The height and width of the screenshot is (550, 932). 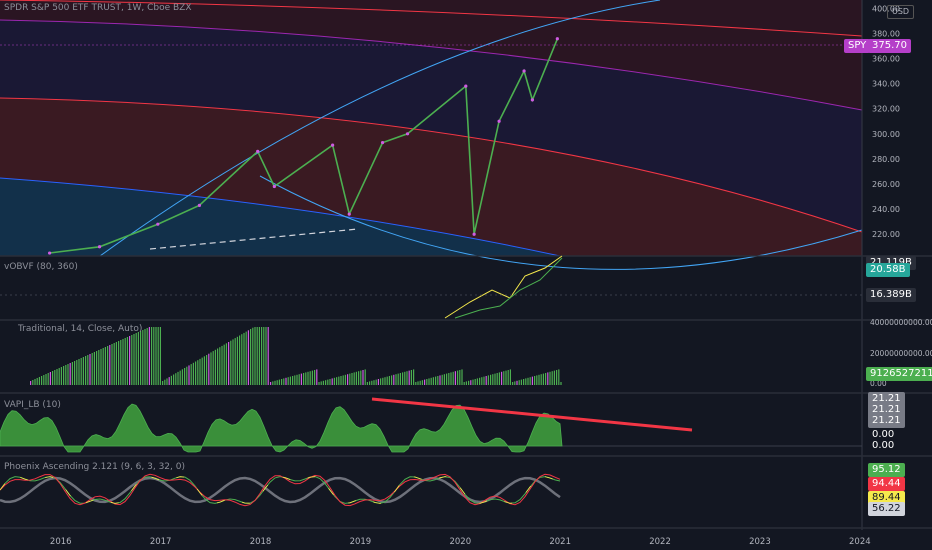 I want to click on rsi-tick-1: 20000000000.00, so click(x=901, y=353).